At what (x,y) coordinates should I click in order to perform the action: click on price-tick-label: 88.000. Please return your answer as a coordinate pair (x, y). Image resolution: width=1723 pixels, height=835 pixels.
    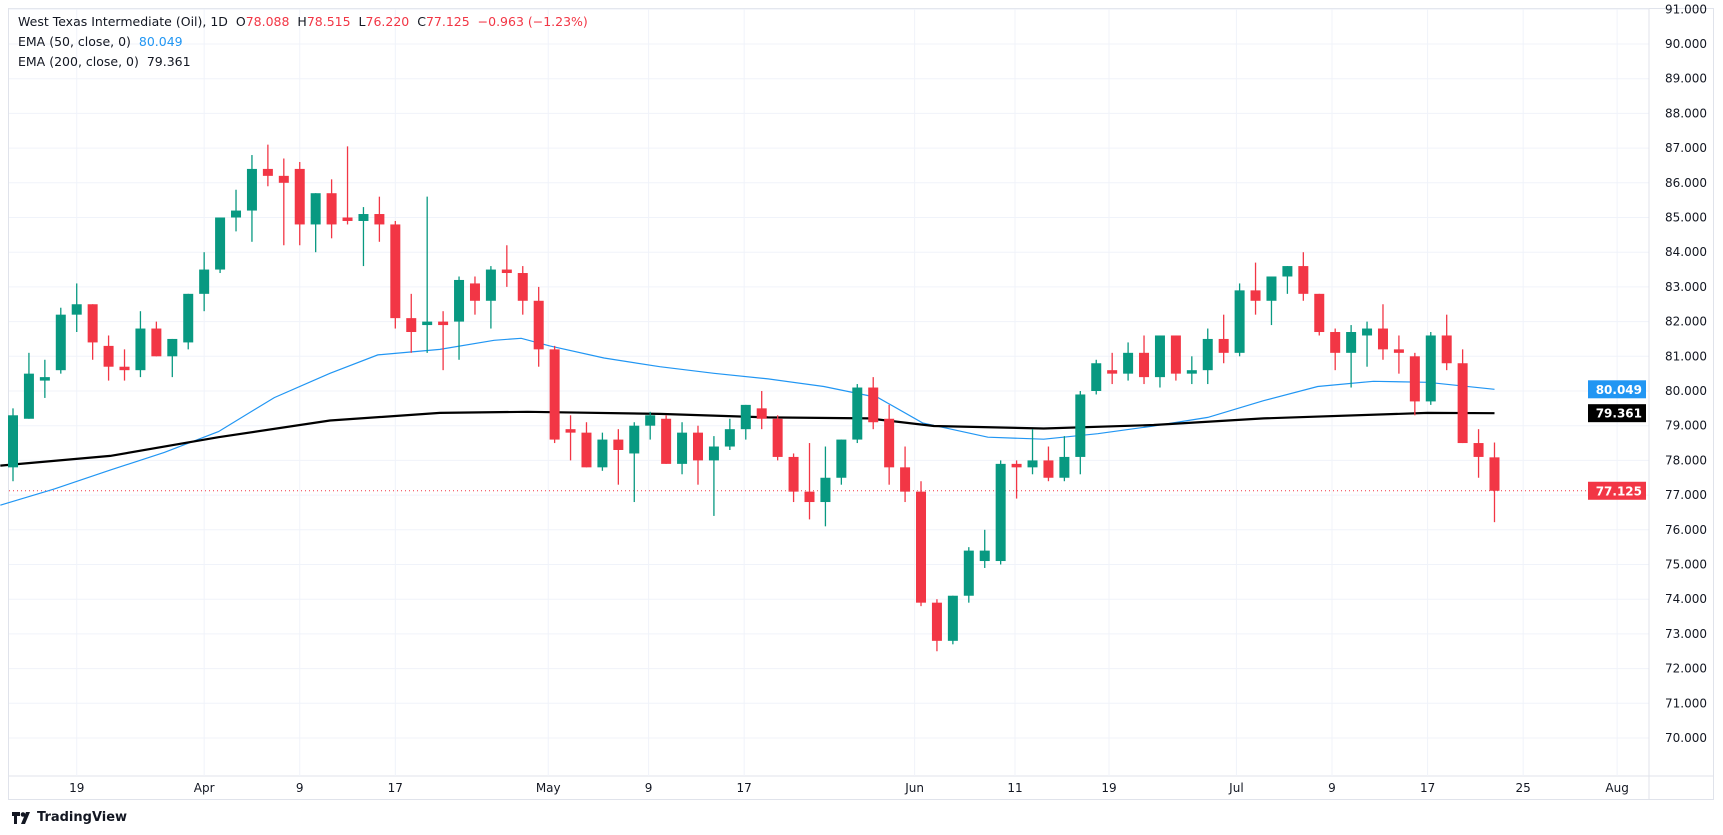
    Looking at the image, I should click on (1686, 113).